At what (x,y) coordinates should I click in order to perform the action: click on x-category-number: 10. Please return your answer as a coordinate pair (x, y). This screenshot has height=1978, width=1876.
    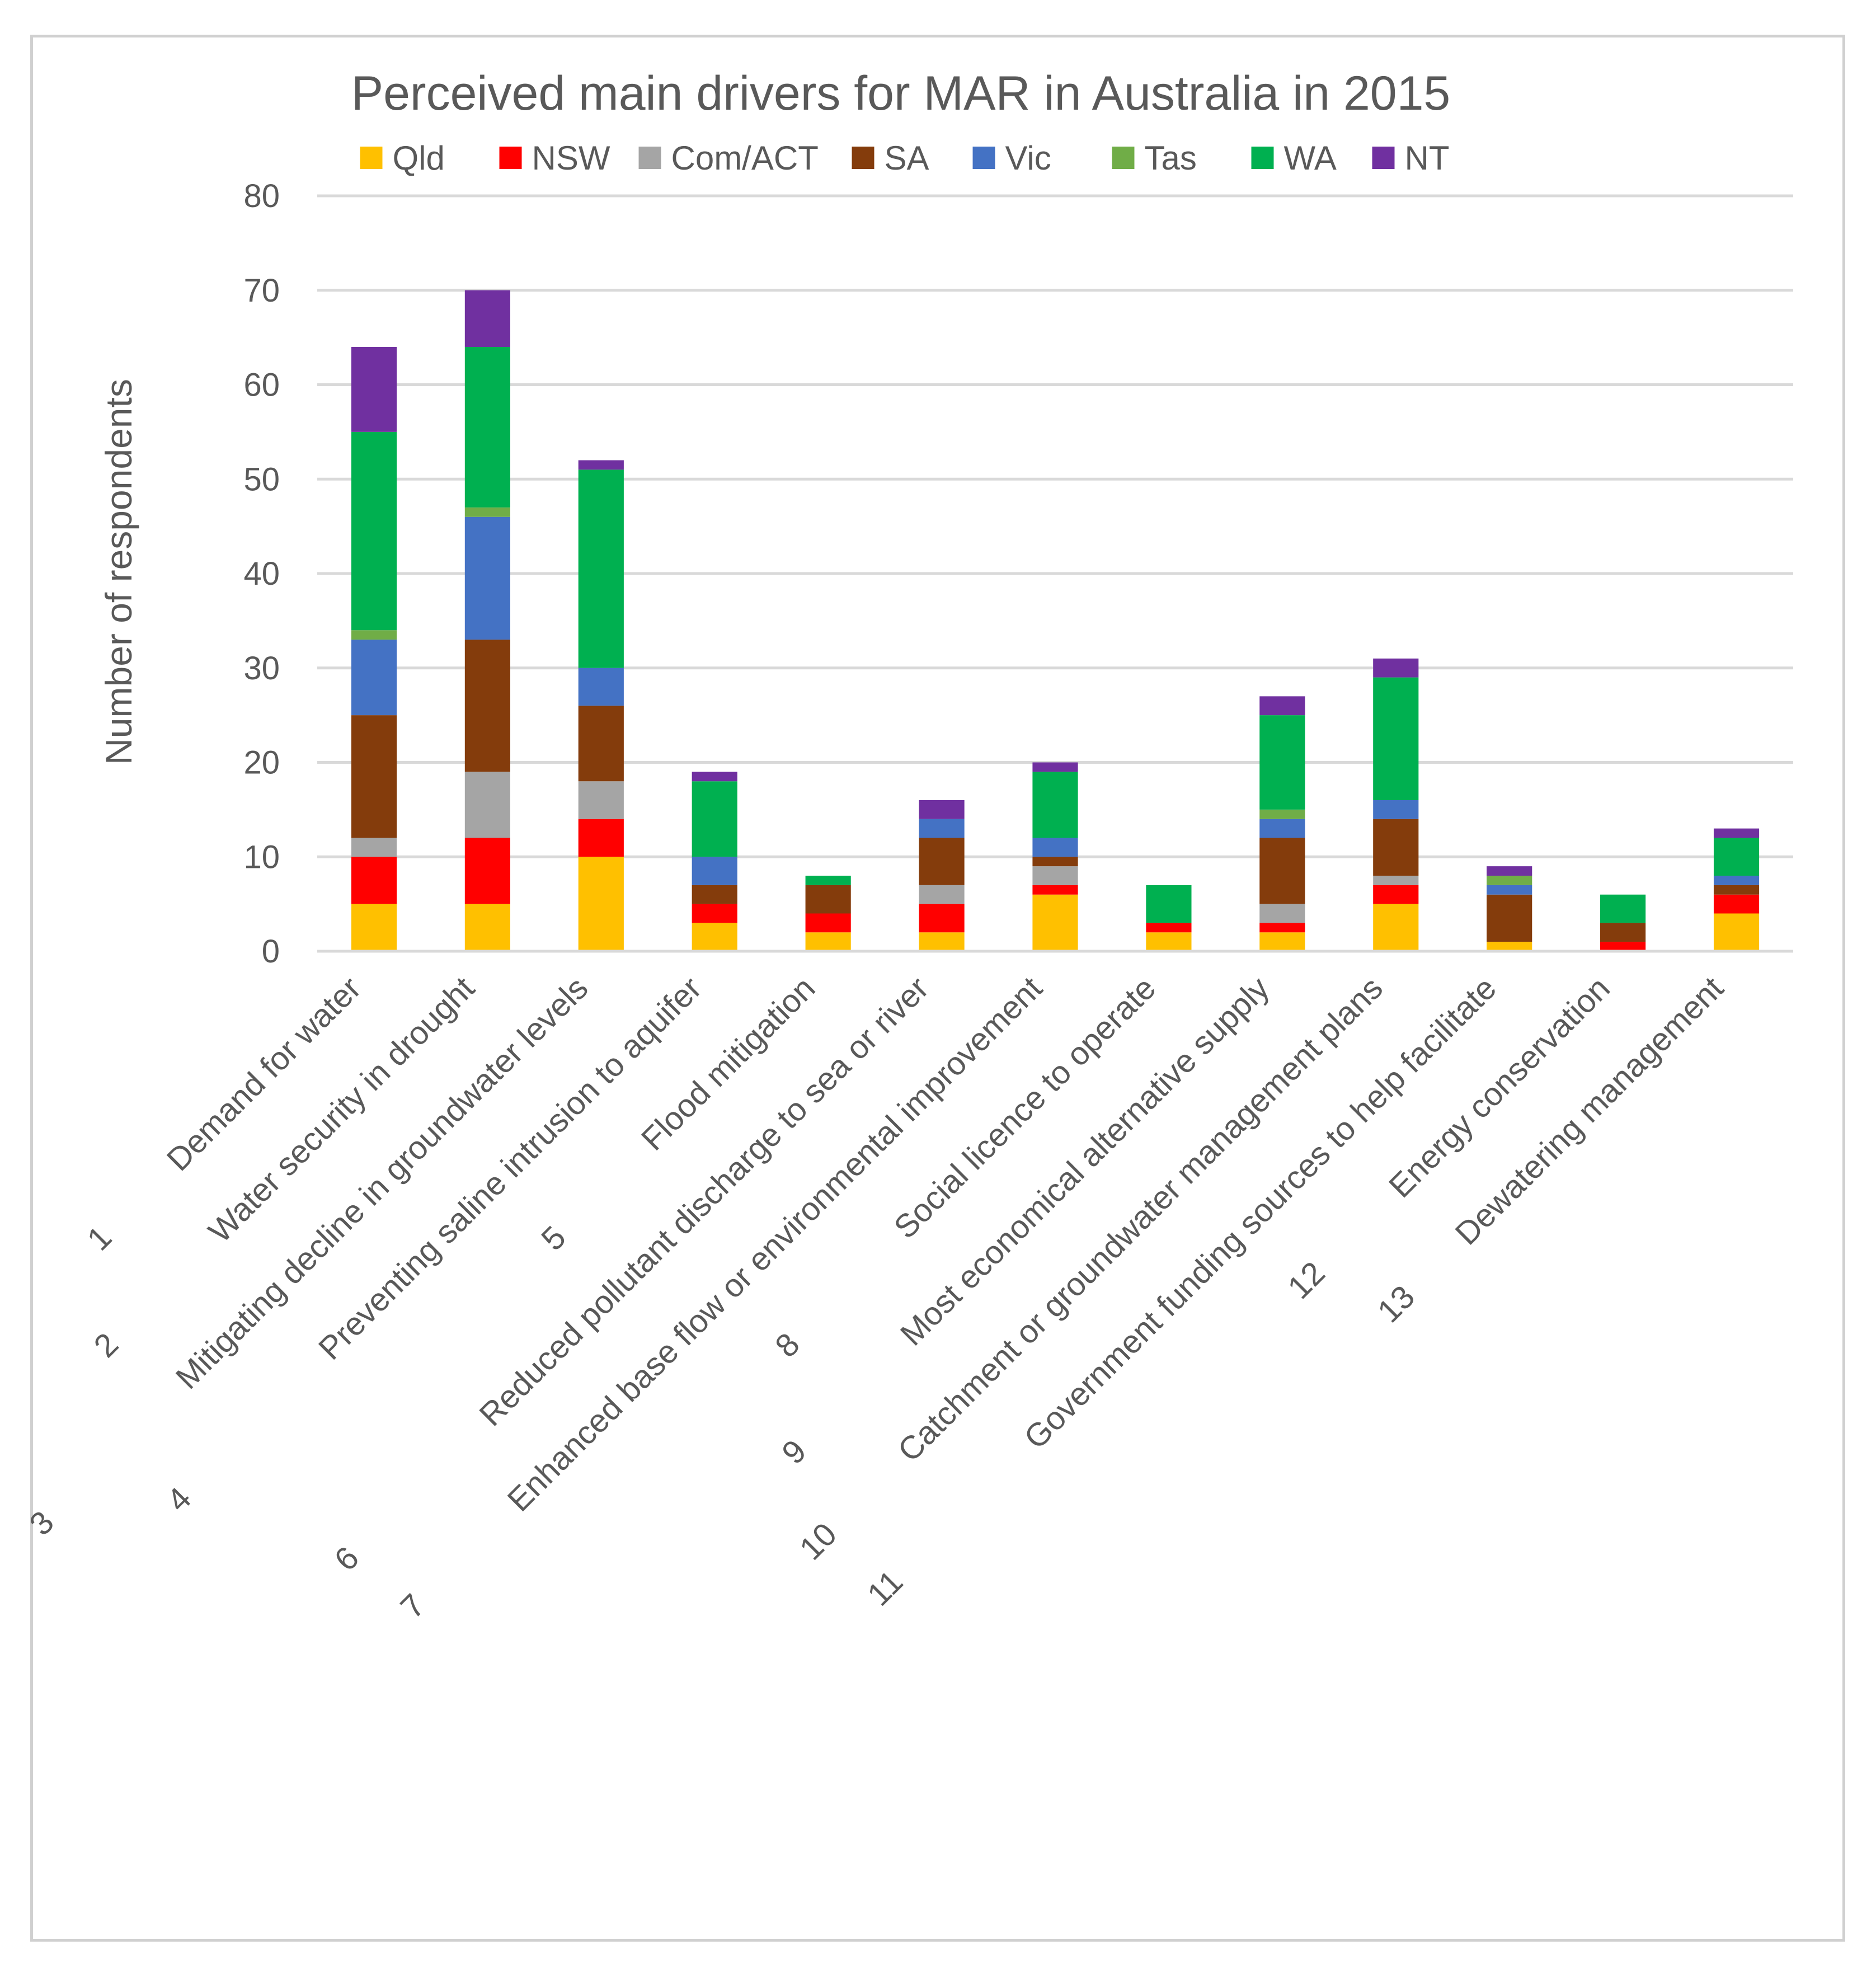
    Looking at the image, I should click on (818, 1541).